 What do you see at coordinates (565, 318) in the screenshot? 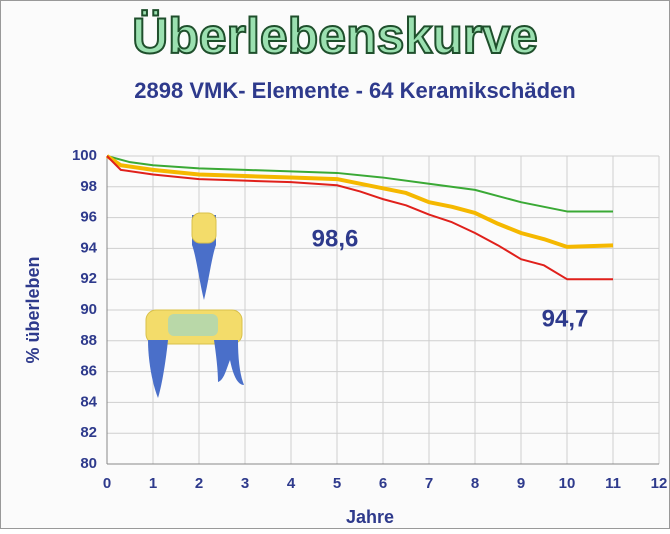
I see `annotation: 94,7` at bounding box center [565, 318].